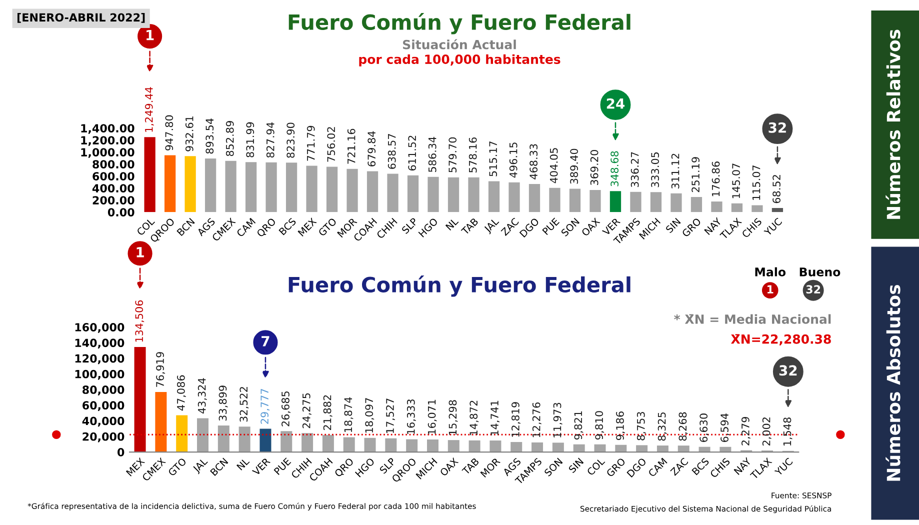 Image resolution: width=919 pixels, height=525 pixels. I want to click on data-label: 369.20, so click(594, 167).